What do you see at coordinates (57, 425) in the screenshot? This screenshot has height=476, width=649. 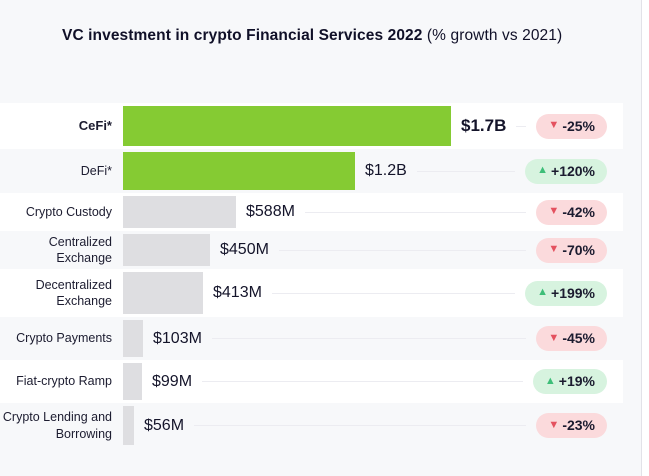 I see `category-label: Crypto Lending and Borrowing` at bounding box center [57, 425].